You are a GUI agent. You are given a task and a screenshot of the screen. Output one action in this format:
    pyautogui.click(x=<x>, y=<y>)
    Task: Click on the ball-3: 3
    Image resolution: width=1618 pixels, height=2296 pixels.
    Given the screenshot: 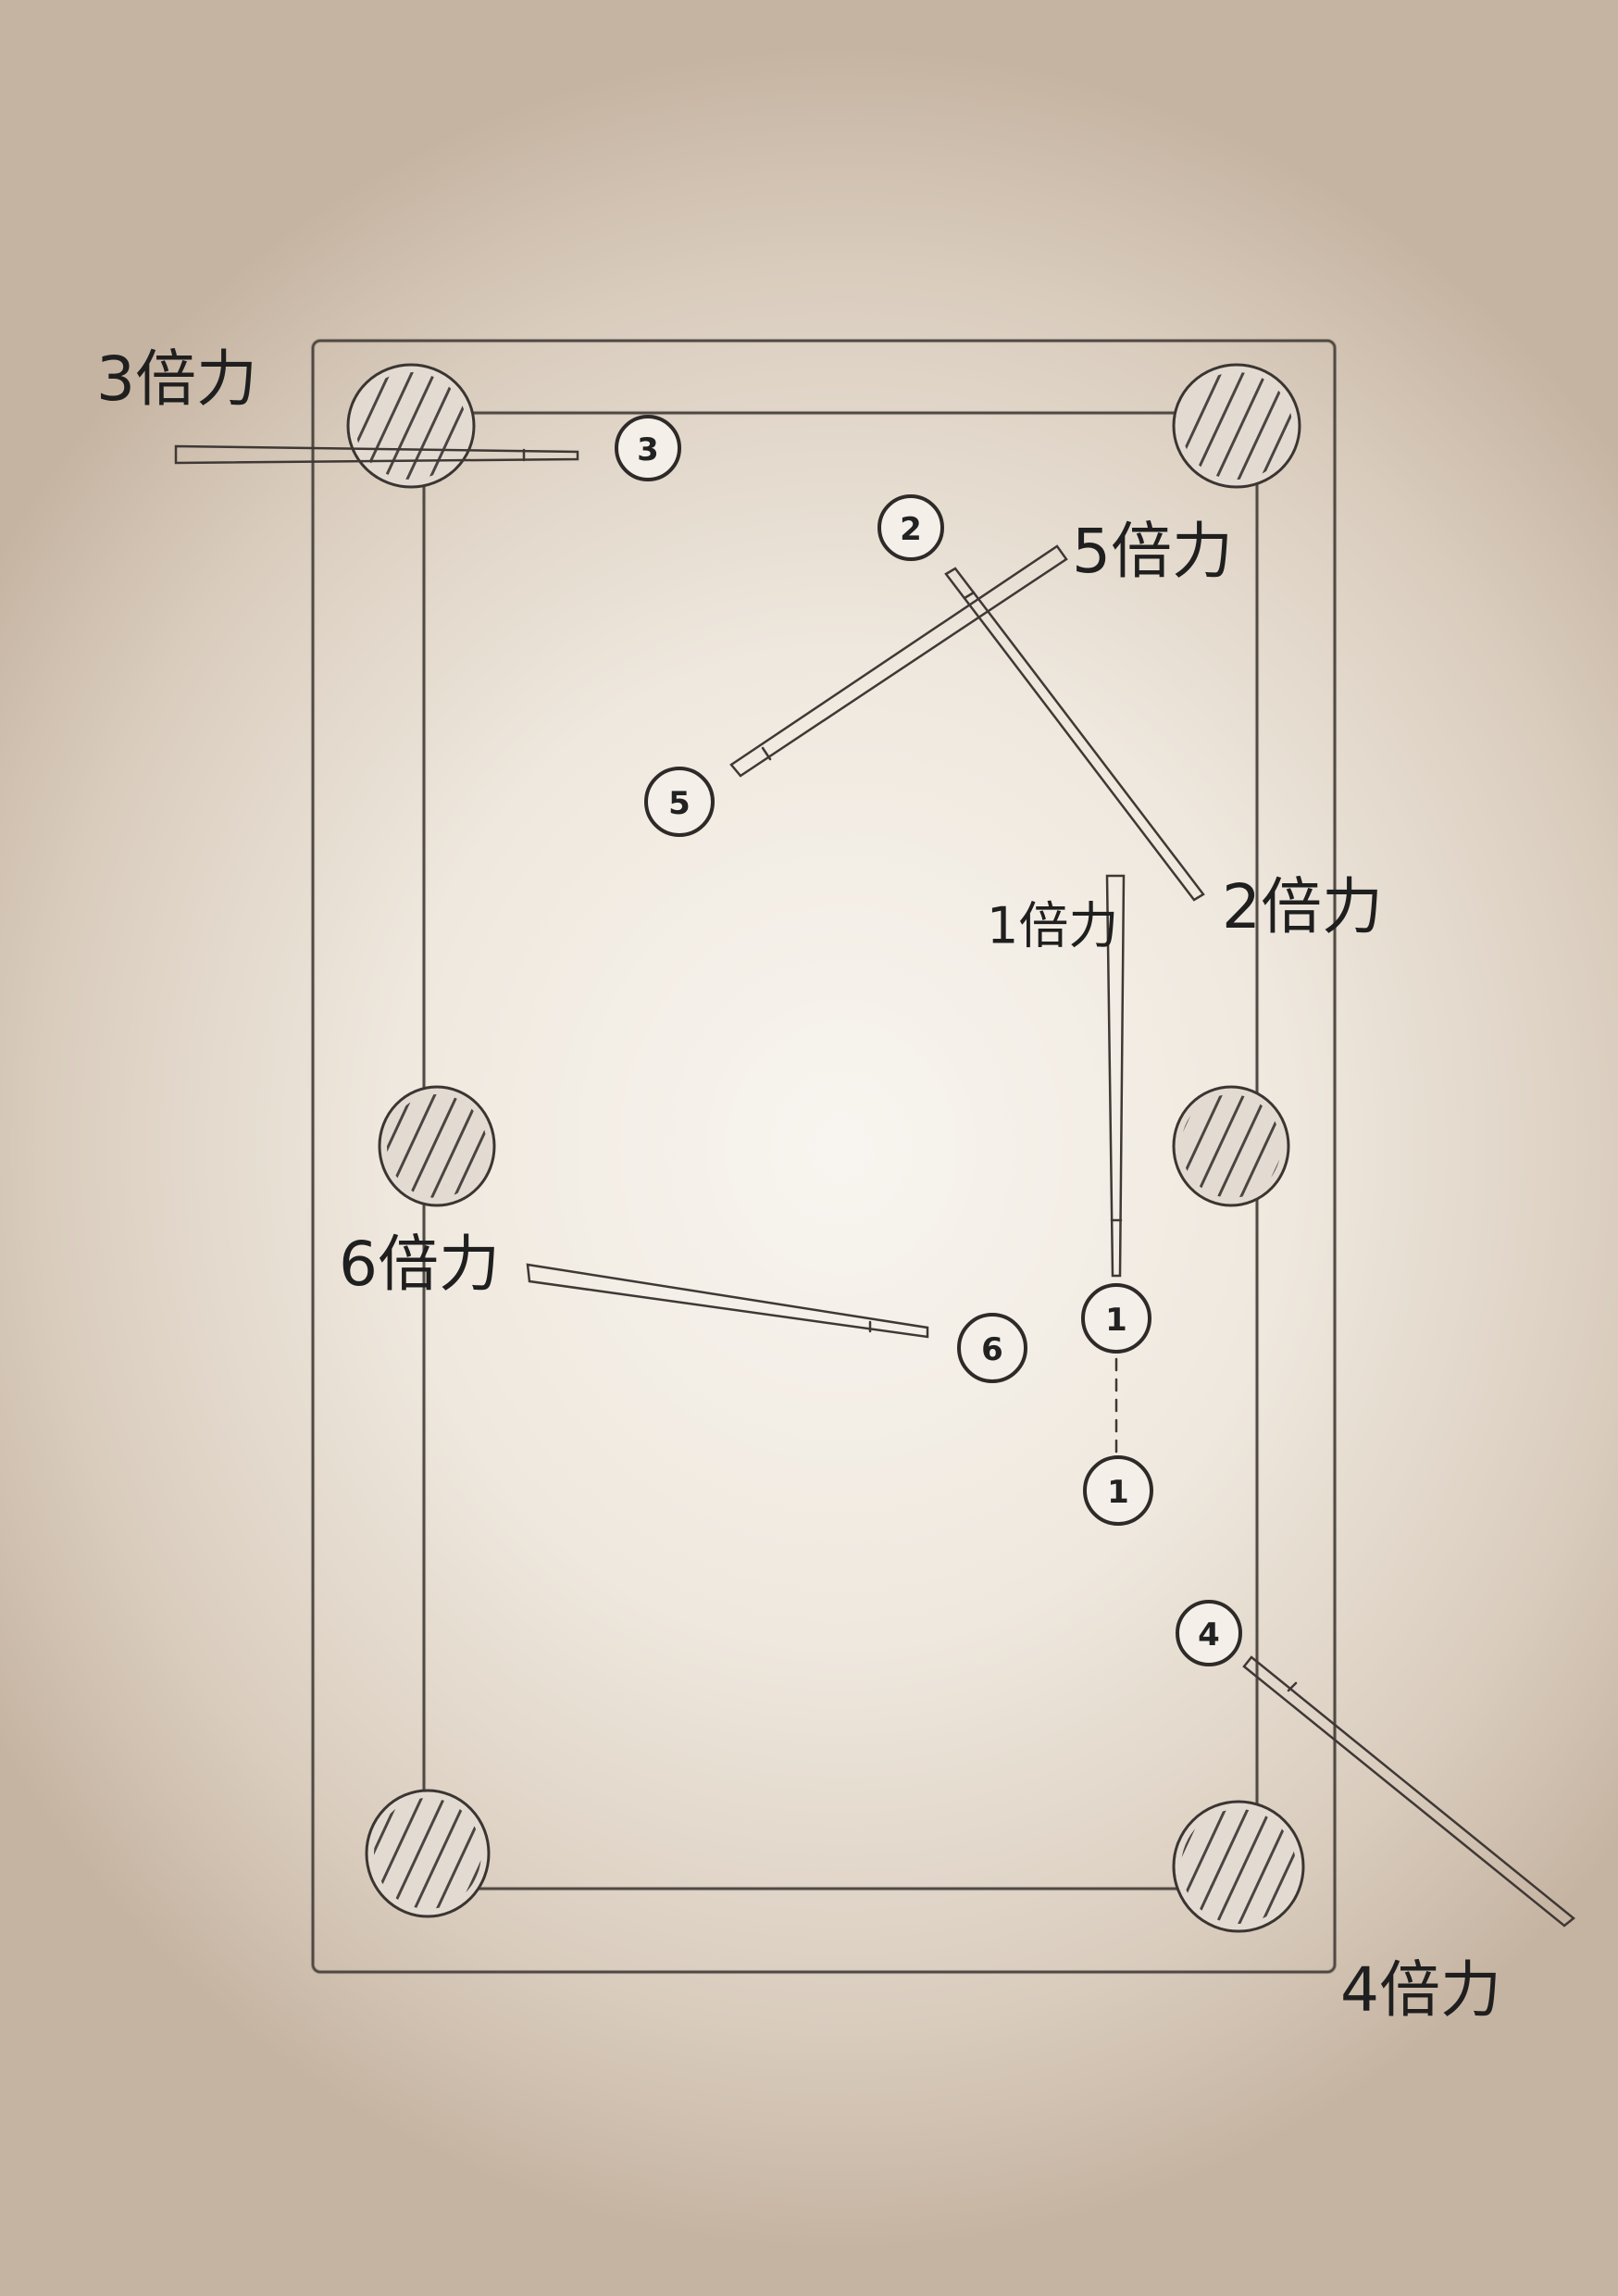 What is the action you would take?
    pyautogui.click(x=648, y=448)
    